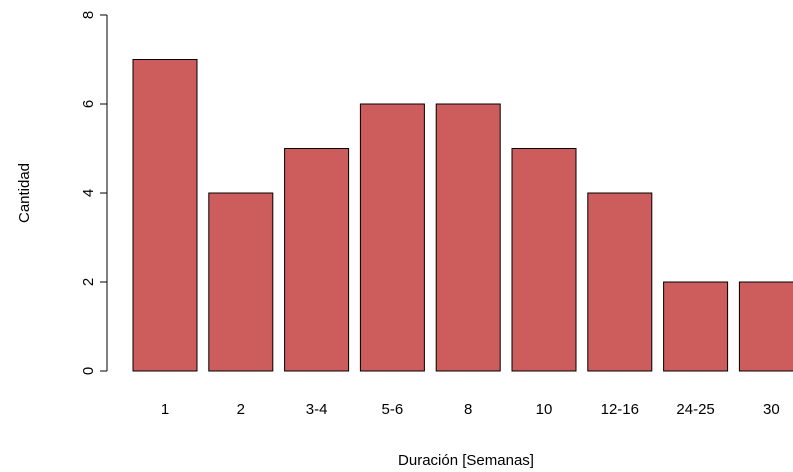  What do you see at coordinates (165, 409) in the screenshot?
I see `x-tick-label: 1` at bounding box center [165, 409].